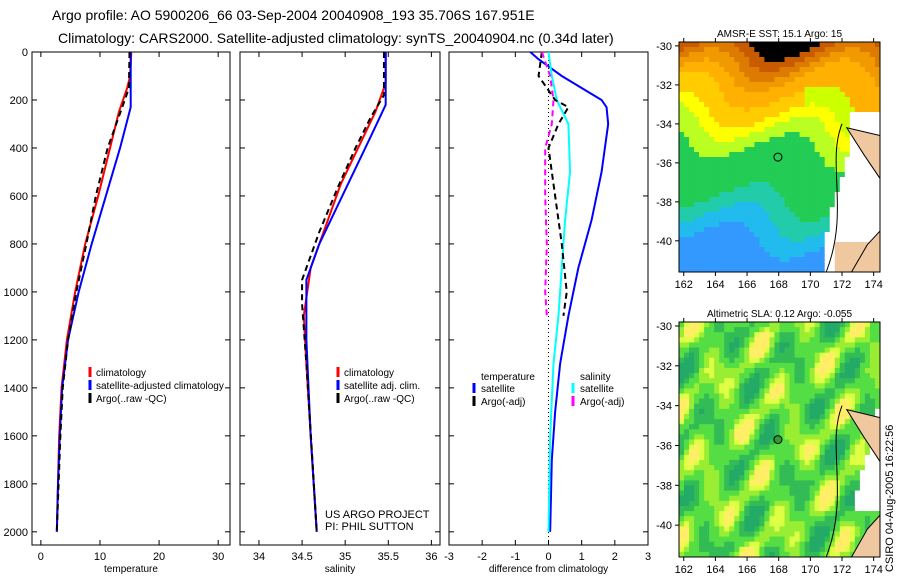  I want to click on y-tick-label: 800, so click(19, 245).